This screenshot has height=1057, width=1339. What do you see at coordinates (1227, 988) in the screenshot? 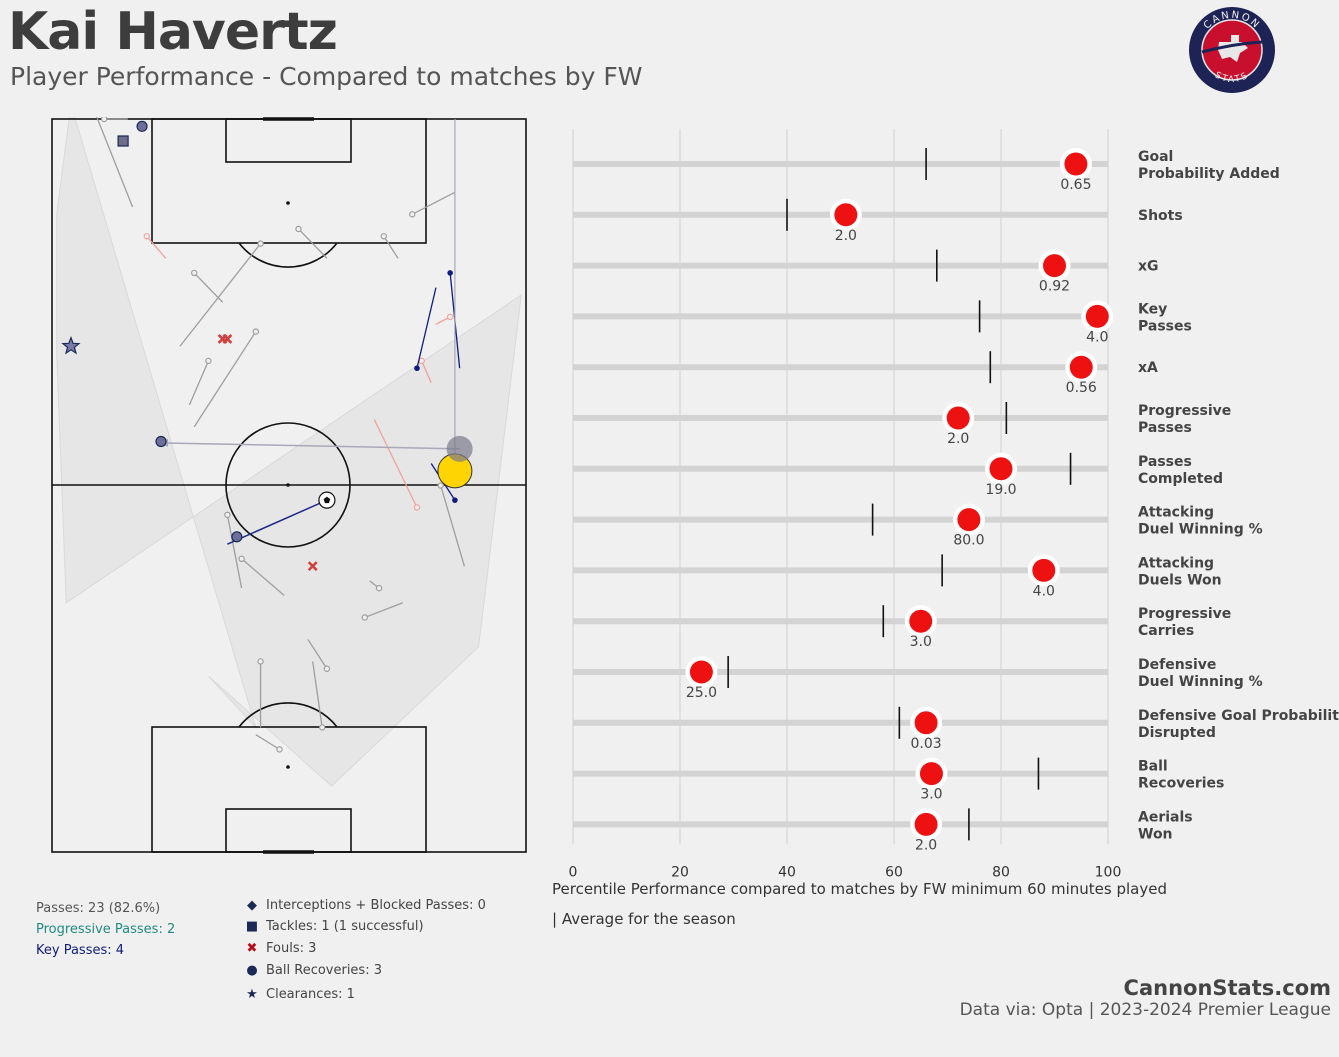
I see `site-name: CannonStats.com` at bounding box center [1227, 988].